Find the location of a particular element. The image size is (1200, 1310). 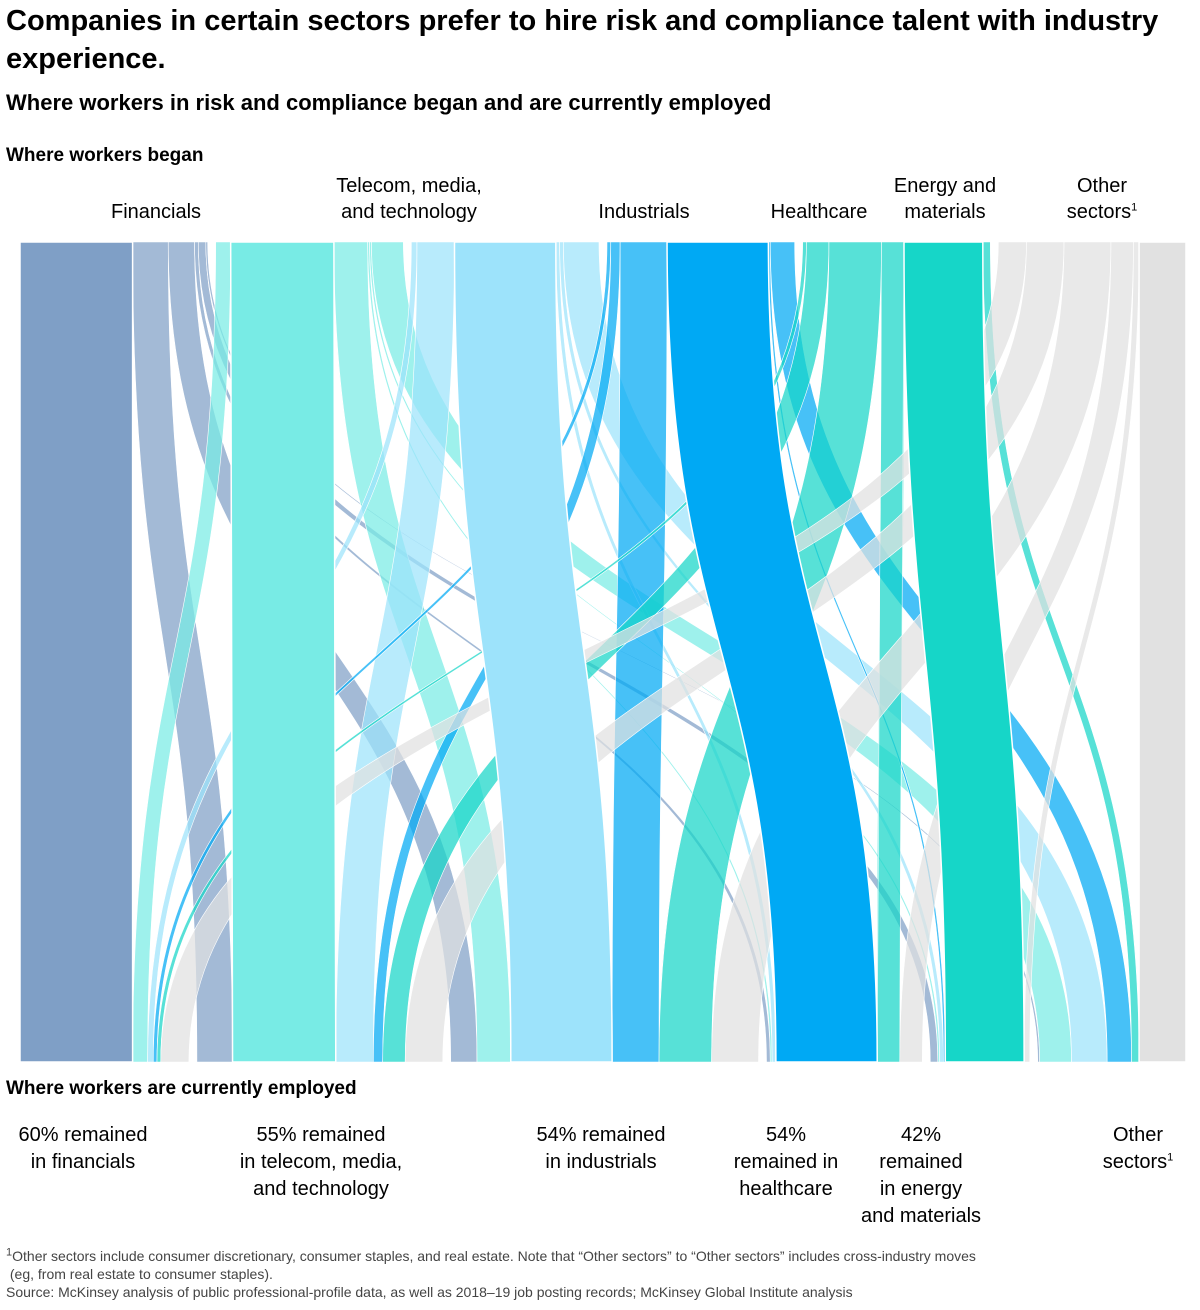

destination-label-line: 60% remained is located at coordinates (83, 1135).